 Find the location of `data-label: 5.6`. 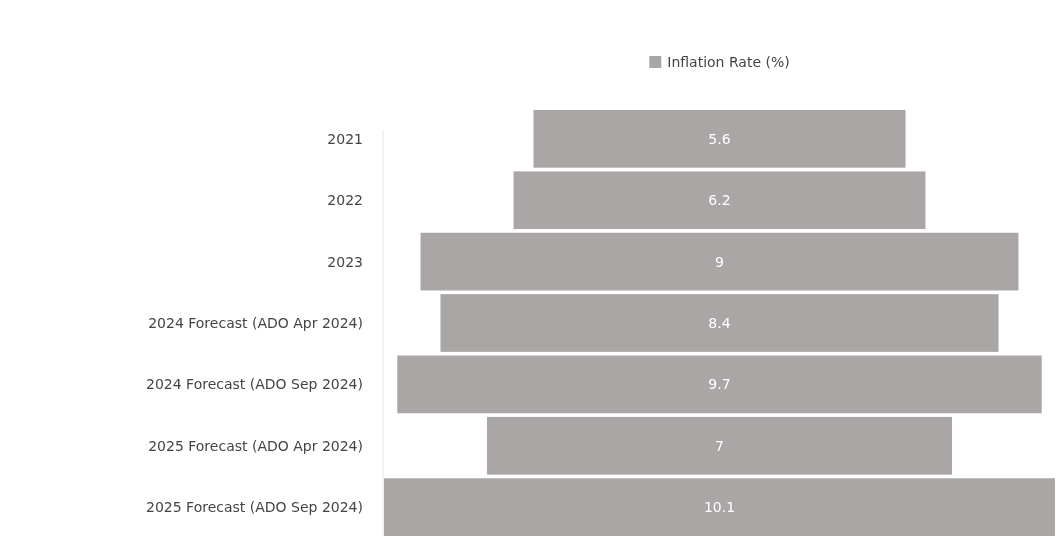

data-label: 5.6 is located at coordinates (719, 138).